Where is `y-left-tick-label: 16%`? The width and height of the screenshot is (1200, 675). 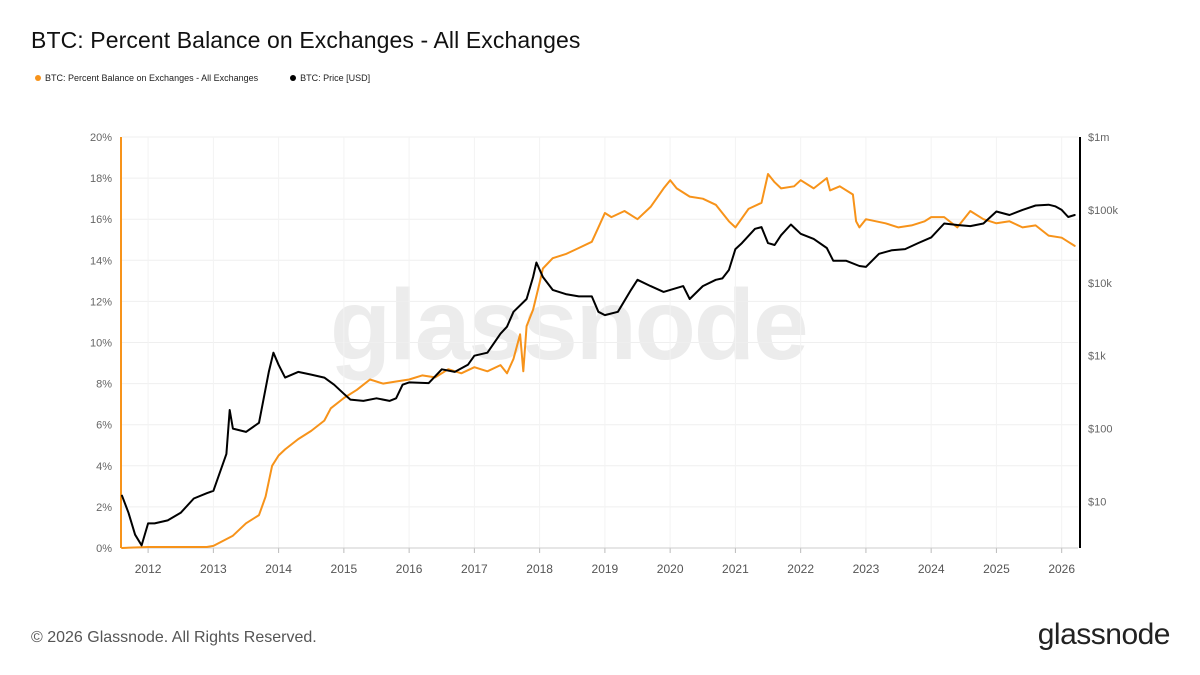 y-left-tick-label: 16% is located at coordinates (101, 220).